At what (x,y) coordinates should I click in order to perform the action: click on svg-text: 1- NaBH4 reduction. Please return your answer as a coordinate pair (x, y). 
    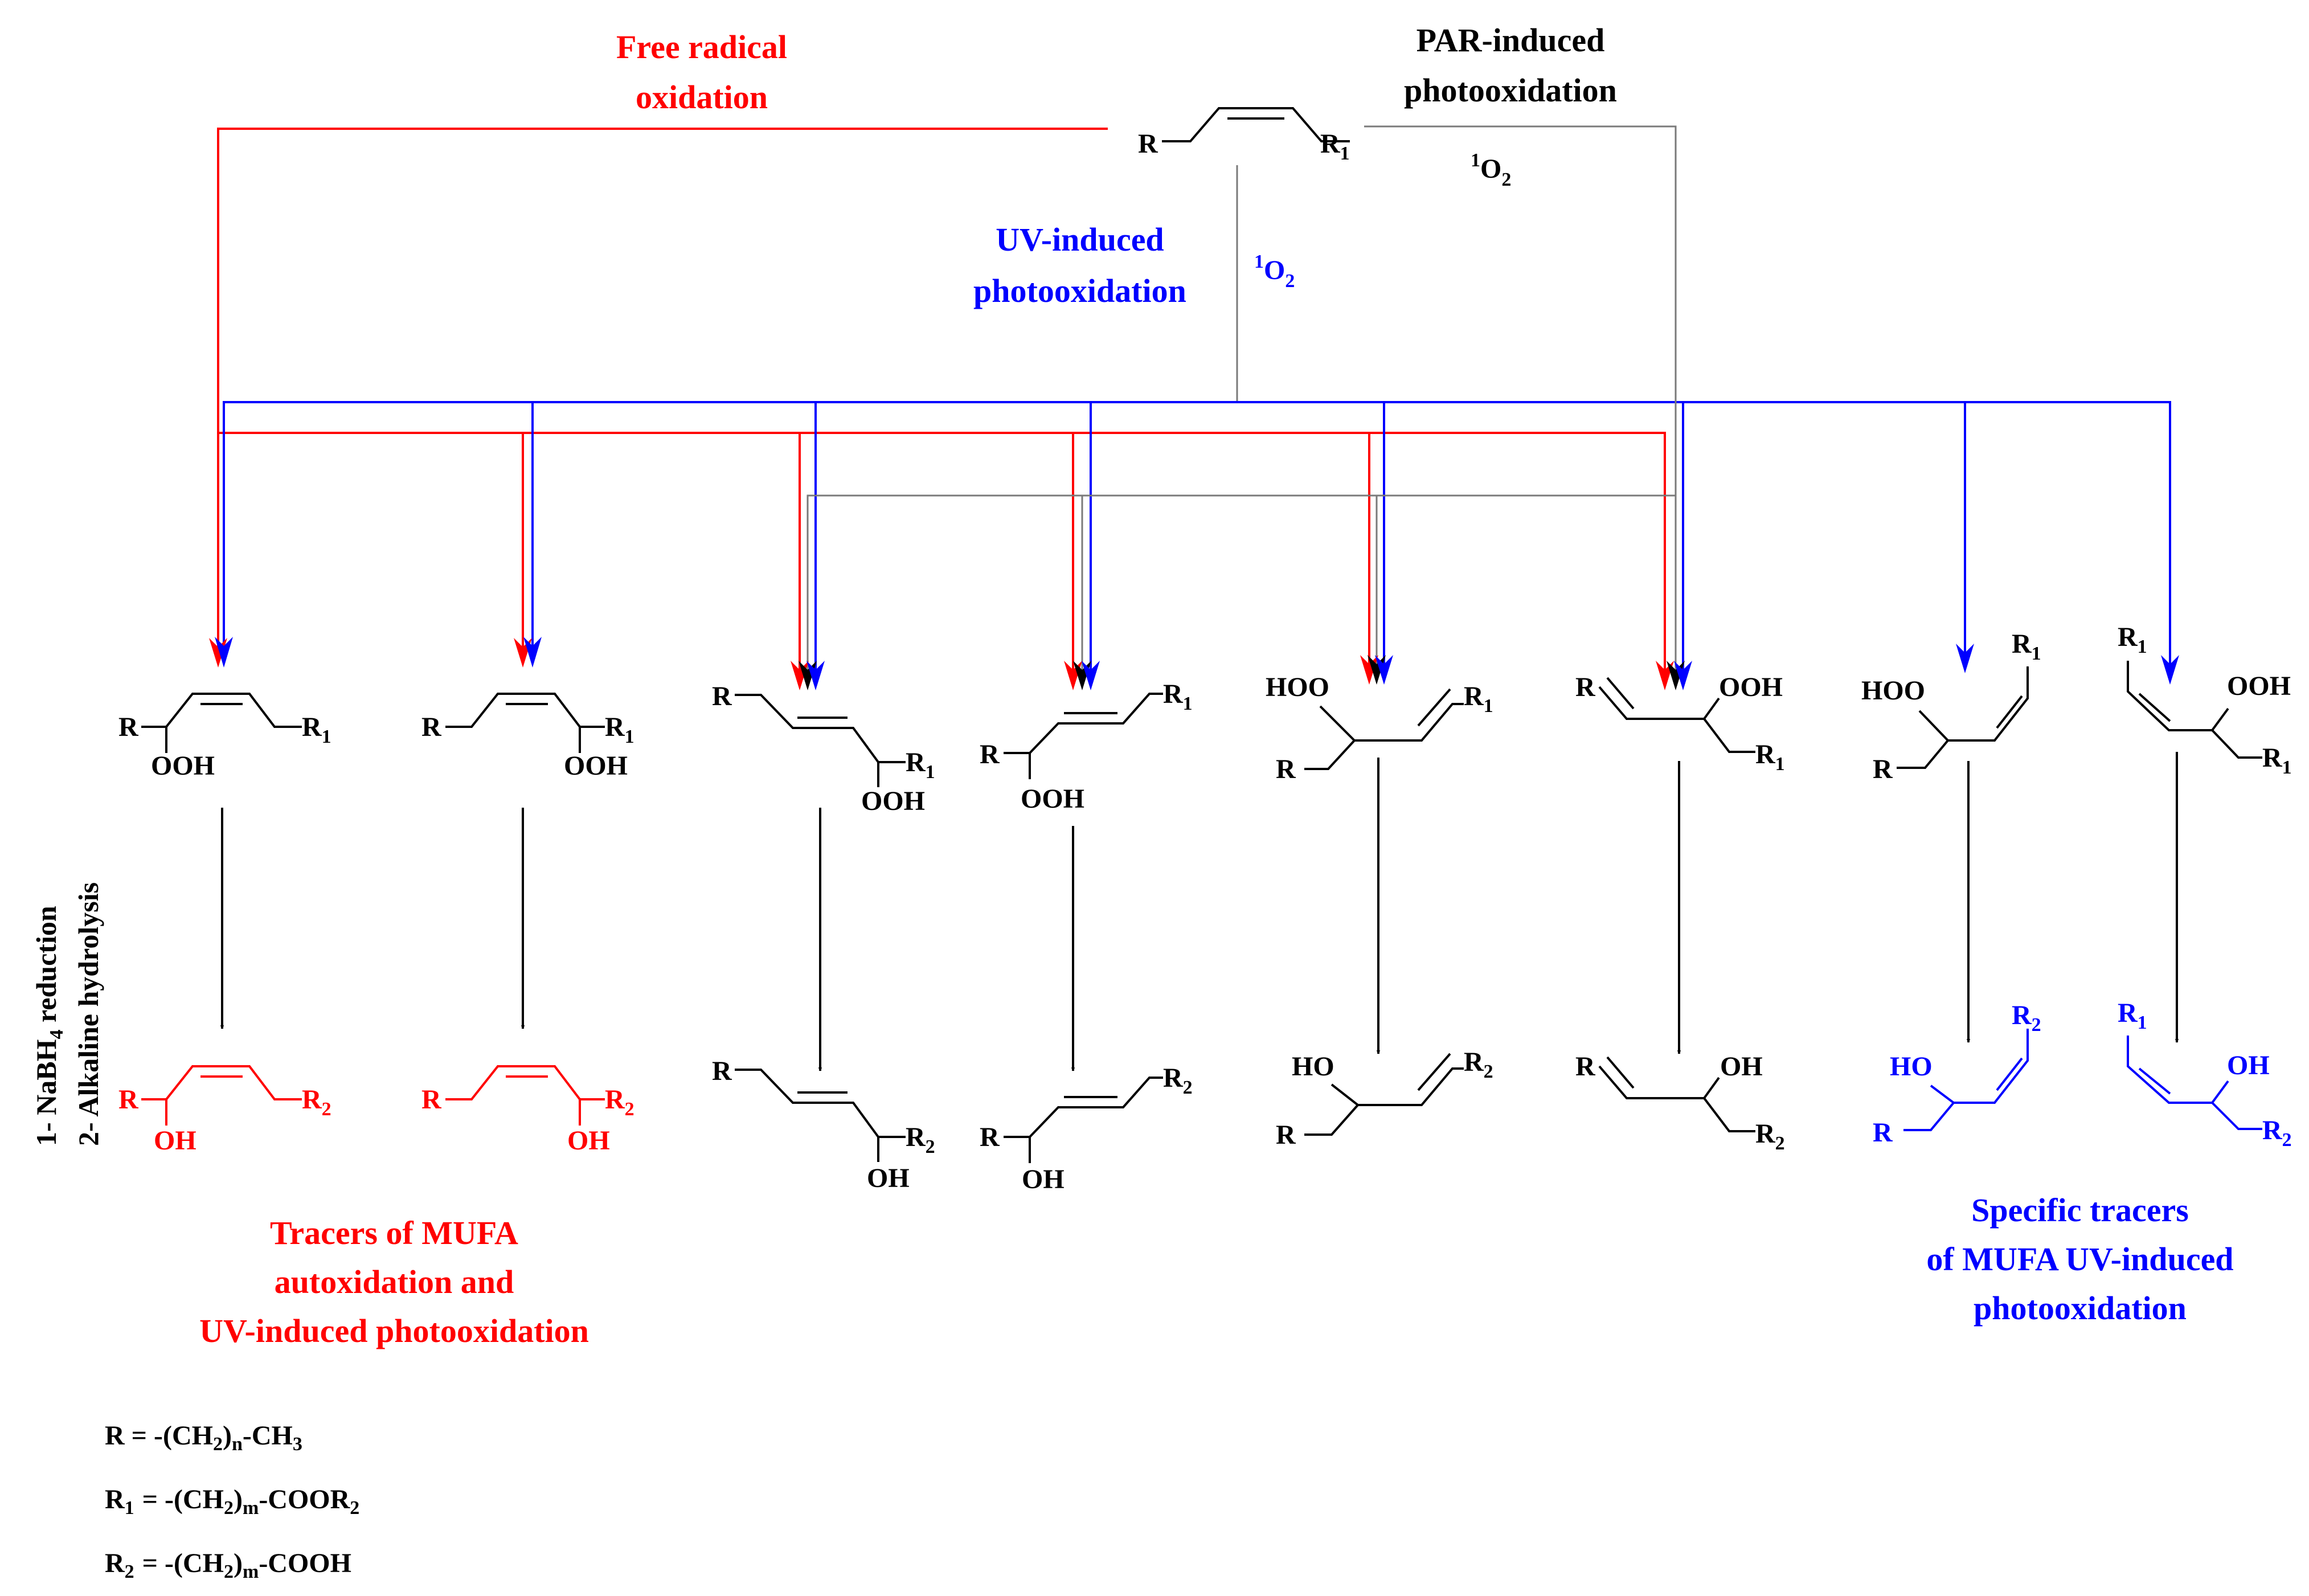
    Looking at the image, I should click on (48, 1026).